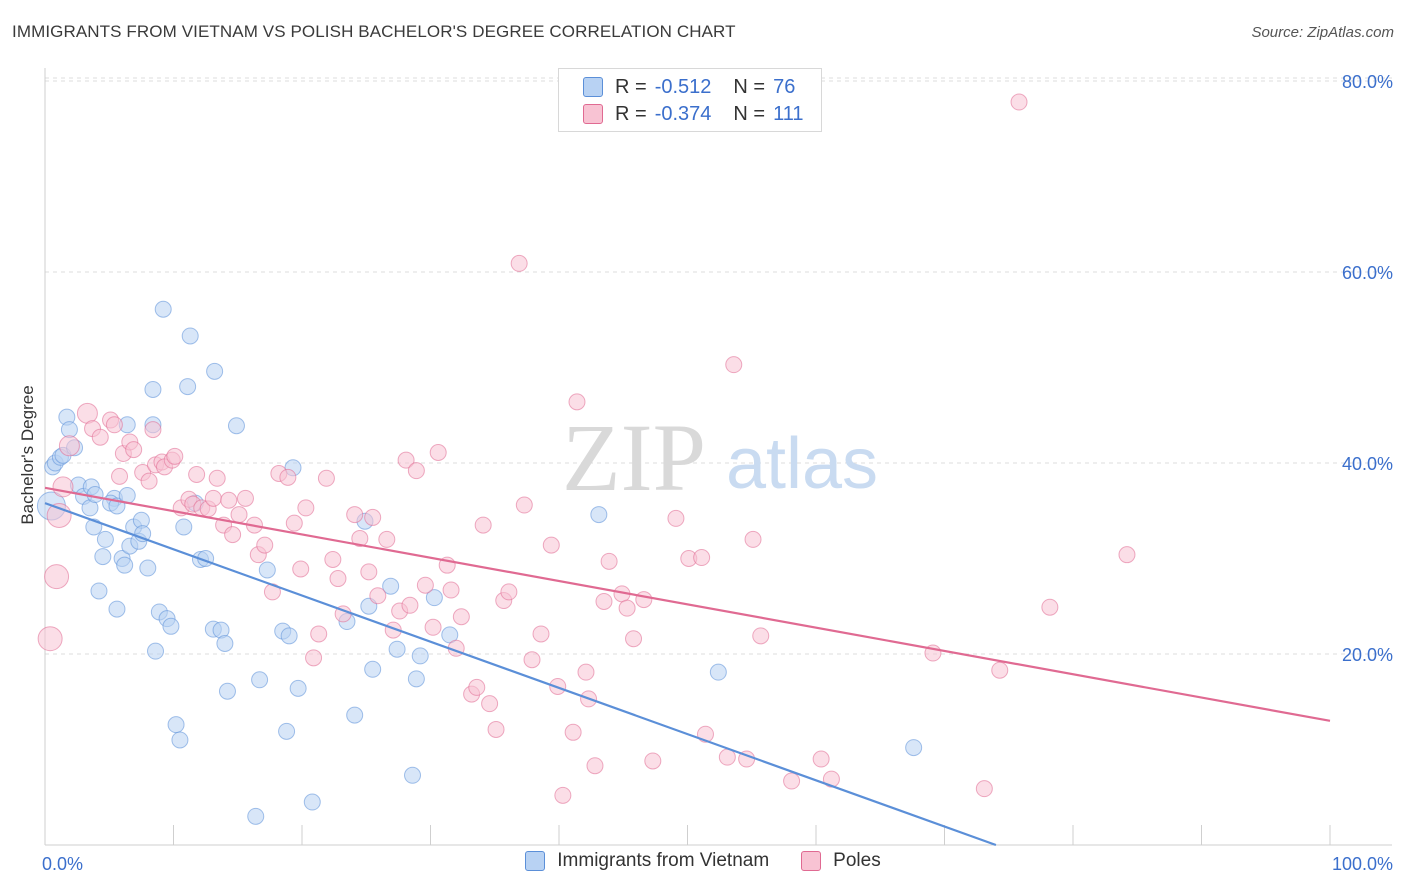 Image resolution: width=1406 pixels, height=892 pixels. I want to click on y-tick-label: 40.0%, so click(1367, 464).